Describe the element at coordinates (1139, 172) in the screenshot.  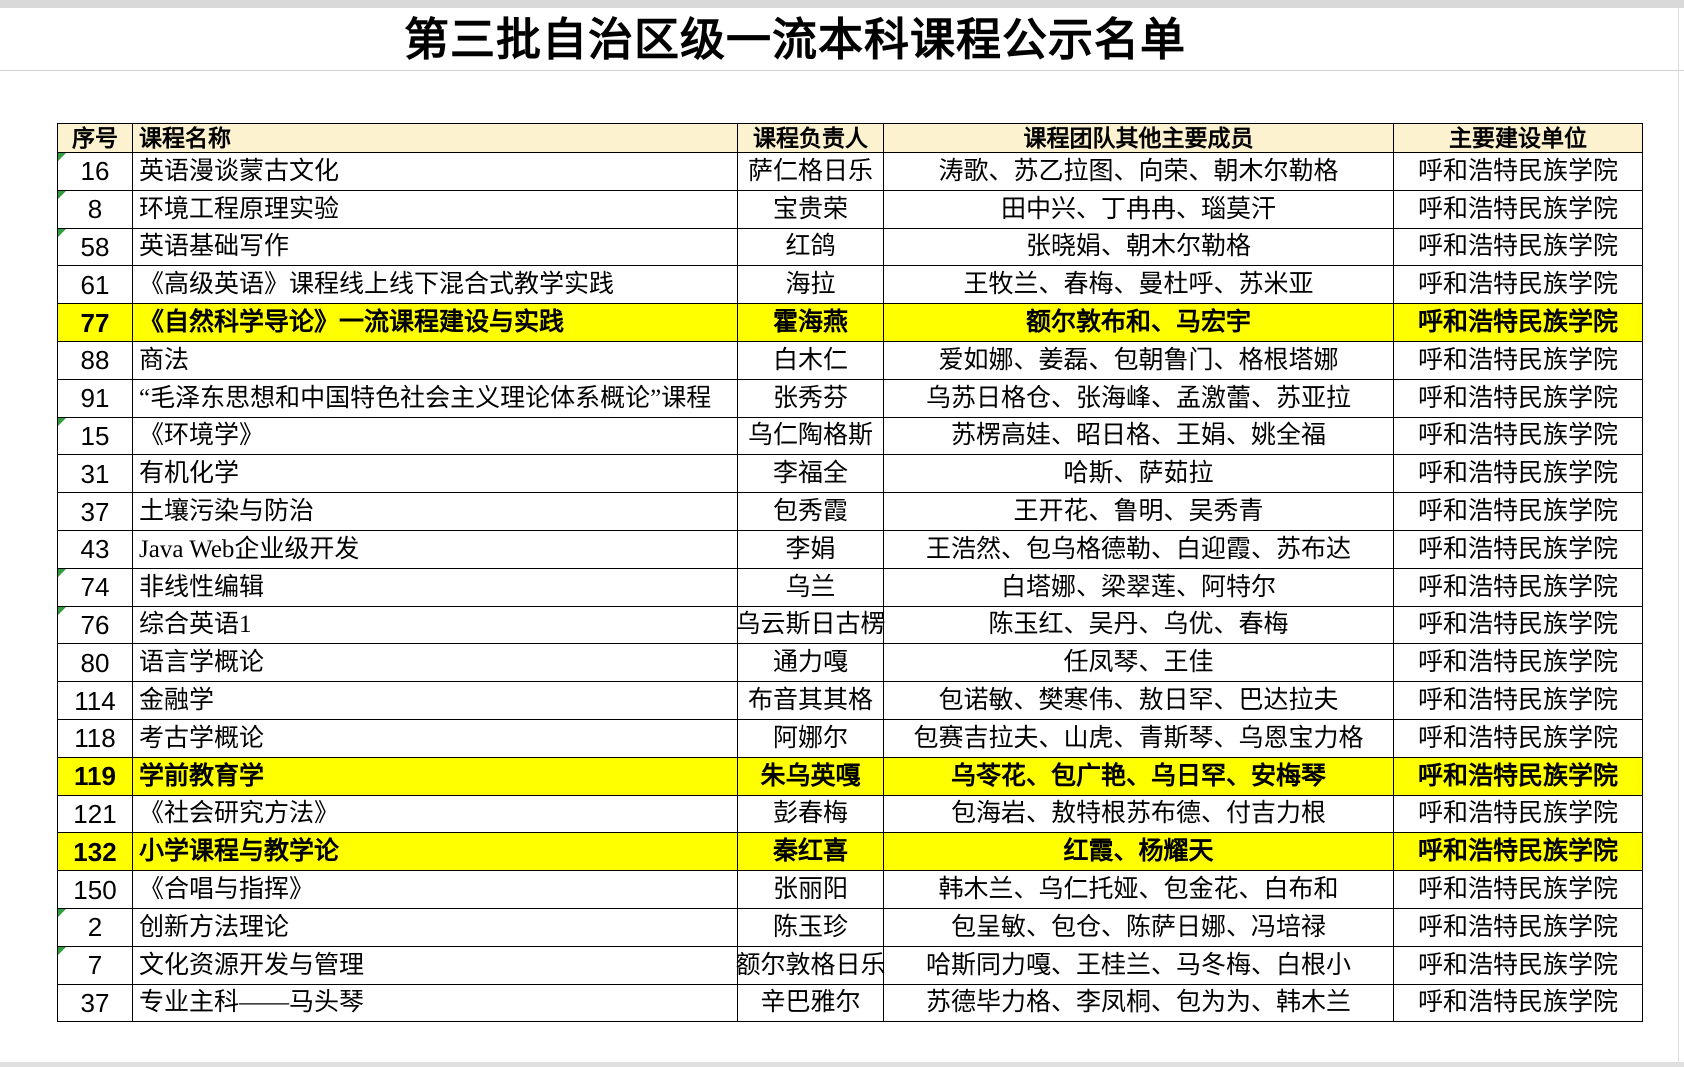
I see `cell-team-members: 涛歌、苏乙拉图、向荣、朝木尔勒格` at that location.